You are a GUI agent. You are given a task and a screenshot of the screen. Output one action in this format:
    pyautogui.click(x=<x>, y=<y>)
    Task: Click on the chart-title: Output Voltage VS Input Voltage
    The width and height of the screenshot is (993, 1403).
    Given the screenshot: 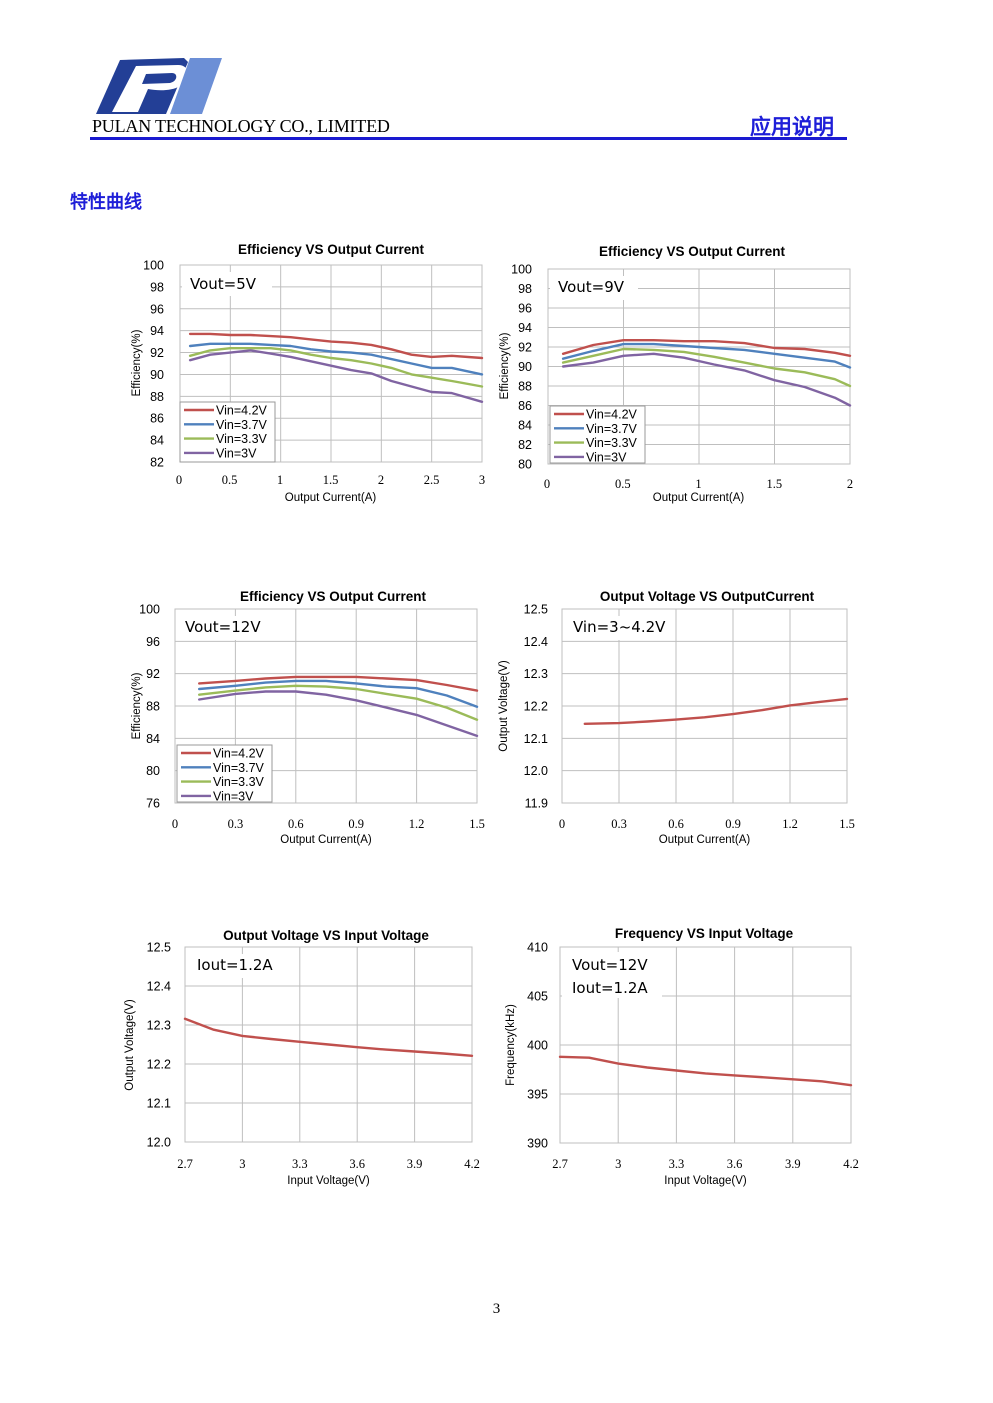 What is the action you would take?
    pyautogui.click(x=326, y=935)
    